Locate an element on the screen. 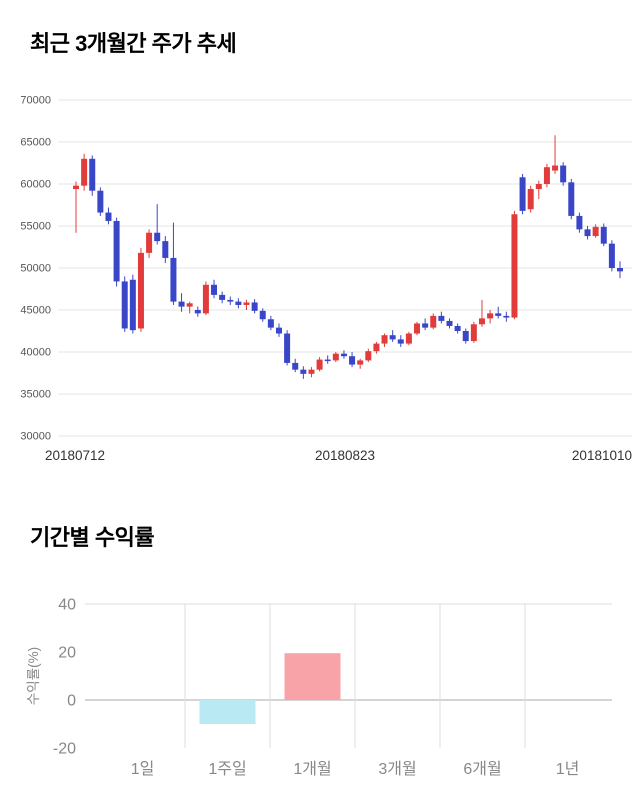 The width and height of the screenshot is (640, 810). y-axis-tick-label: -20 is located at coordinates (64, 749).